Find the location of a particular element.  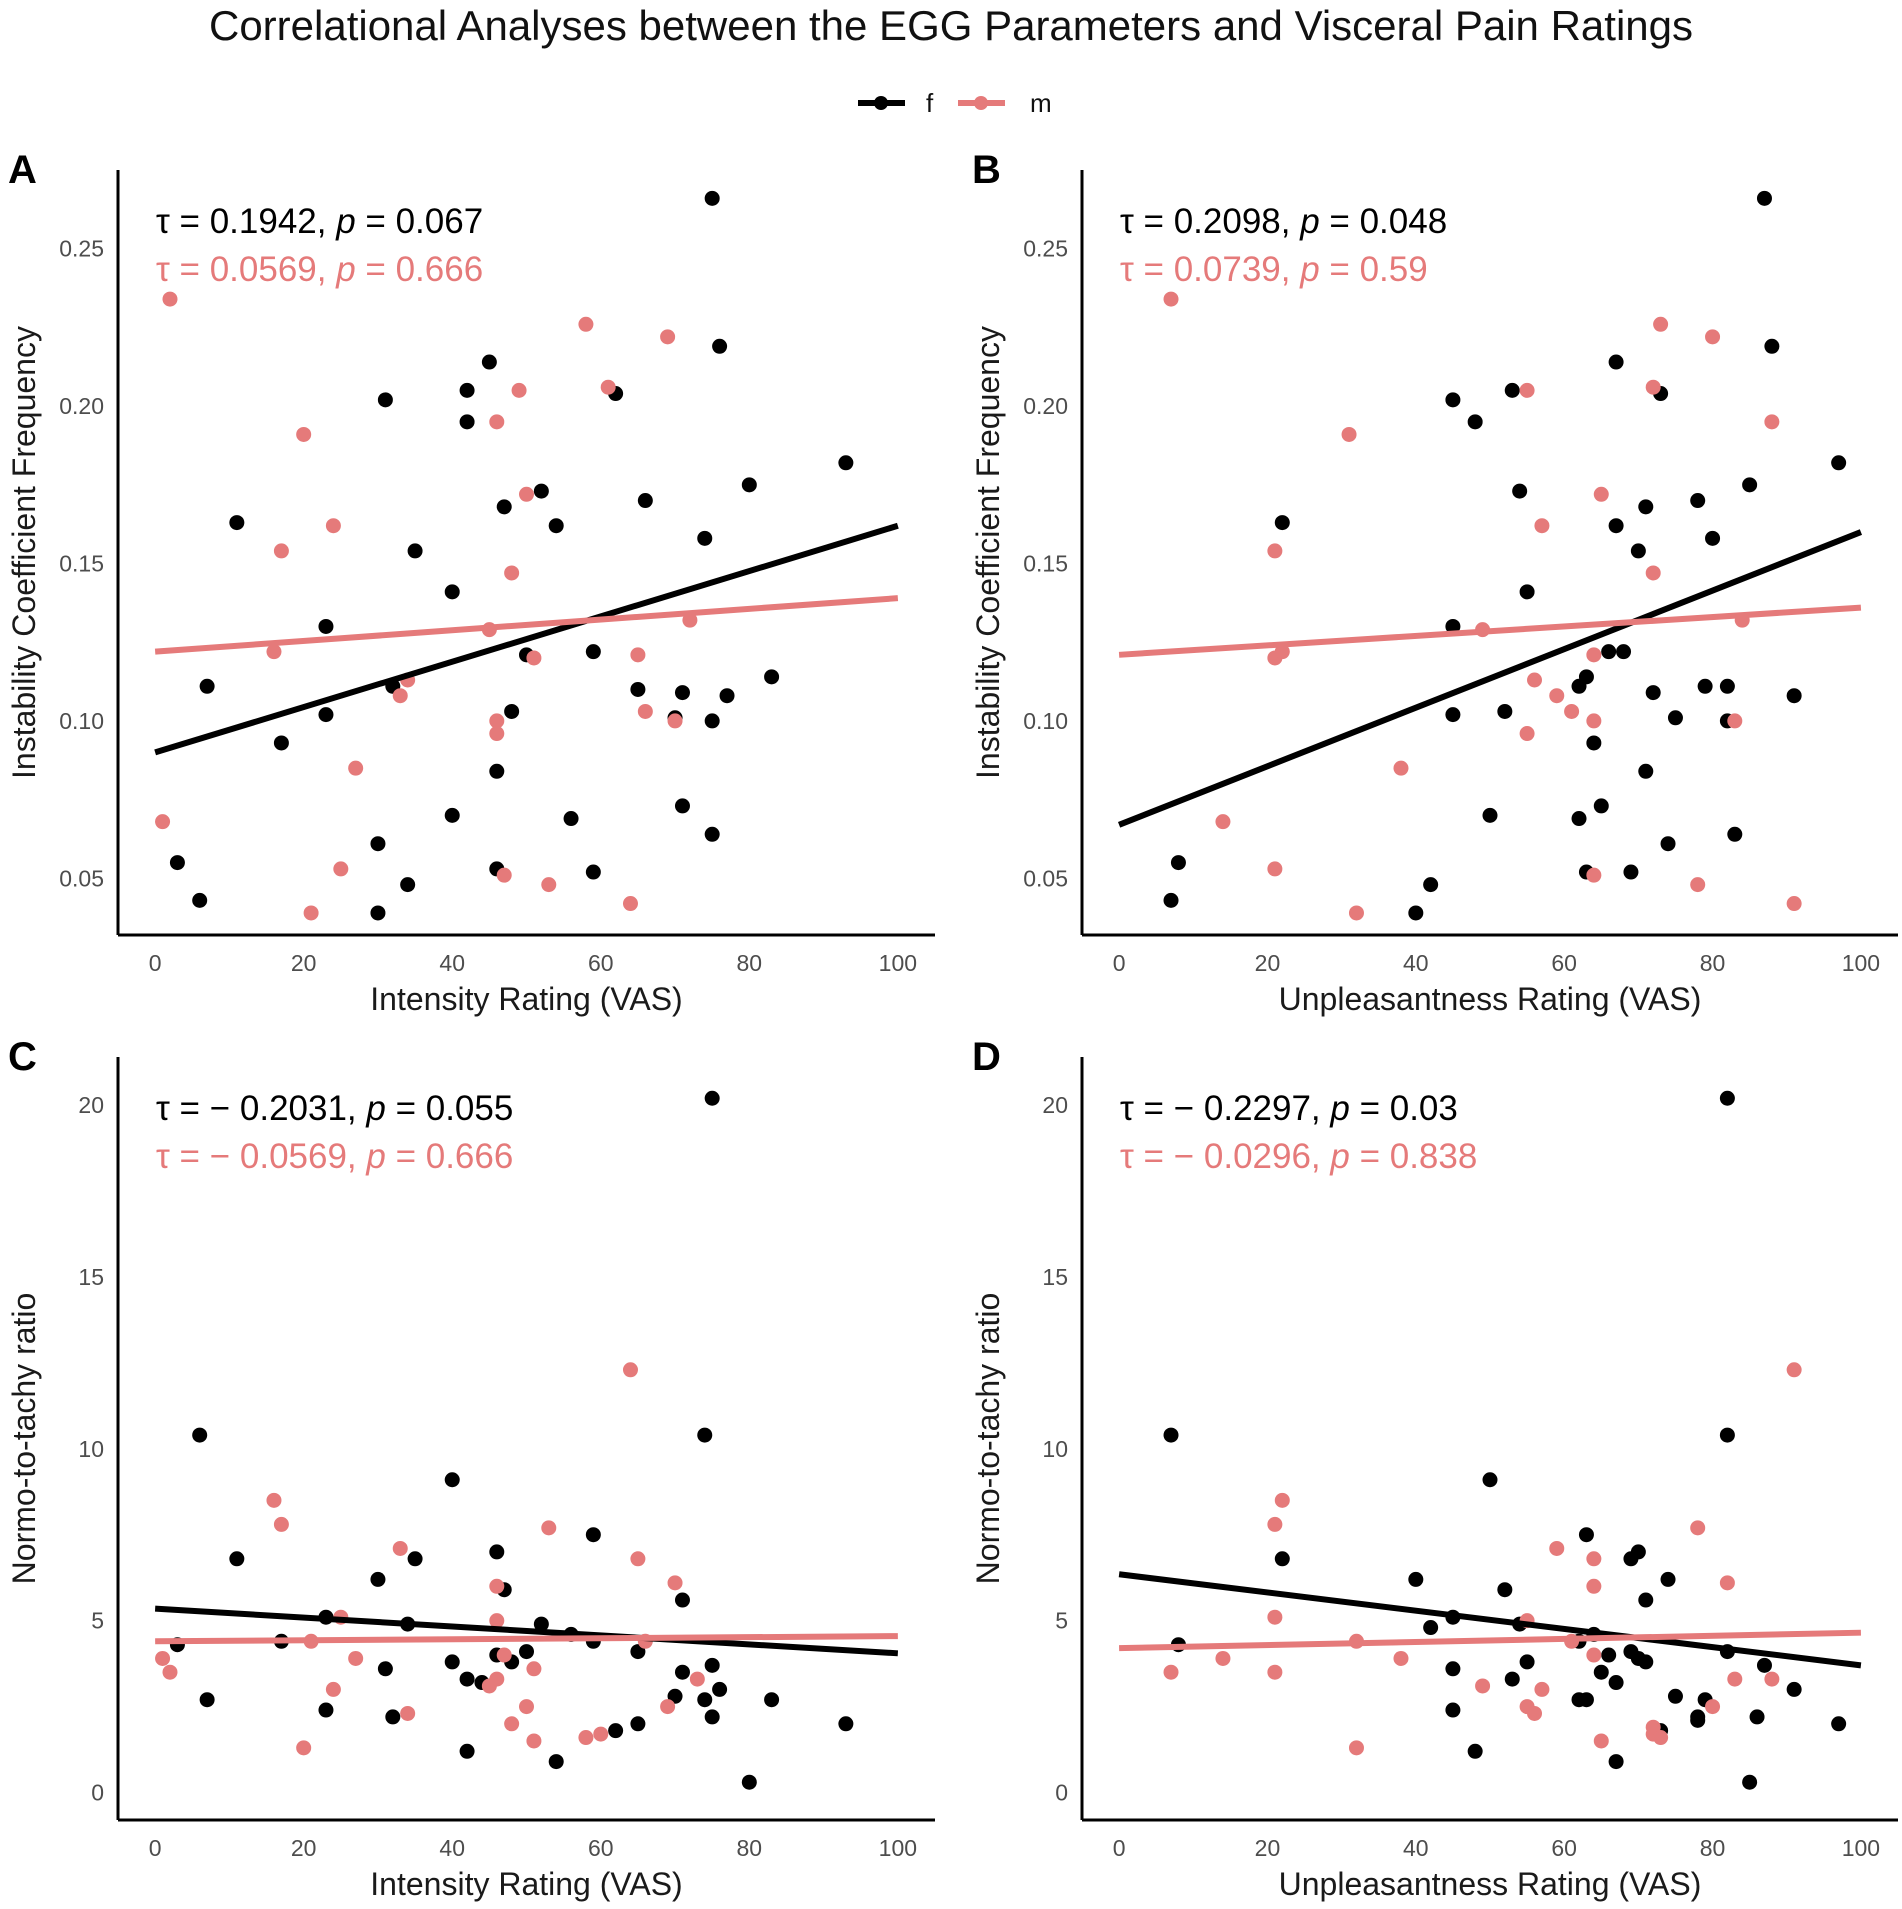

stat-annotation-m: τ = − 0.0569, p = 0.666 is located at coordinates (334, 1156).